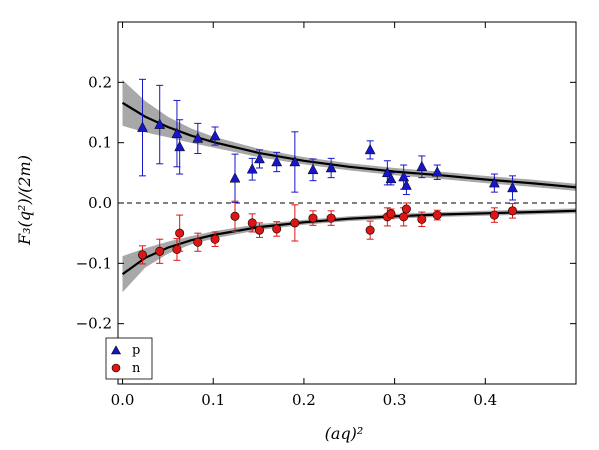 The image size is (599, 450). Describe the element at coordinates (24, 200) in the screenshot. I see `y-axis-label: F₃(q²)/(2m)` at that location.